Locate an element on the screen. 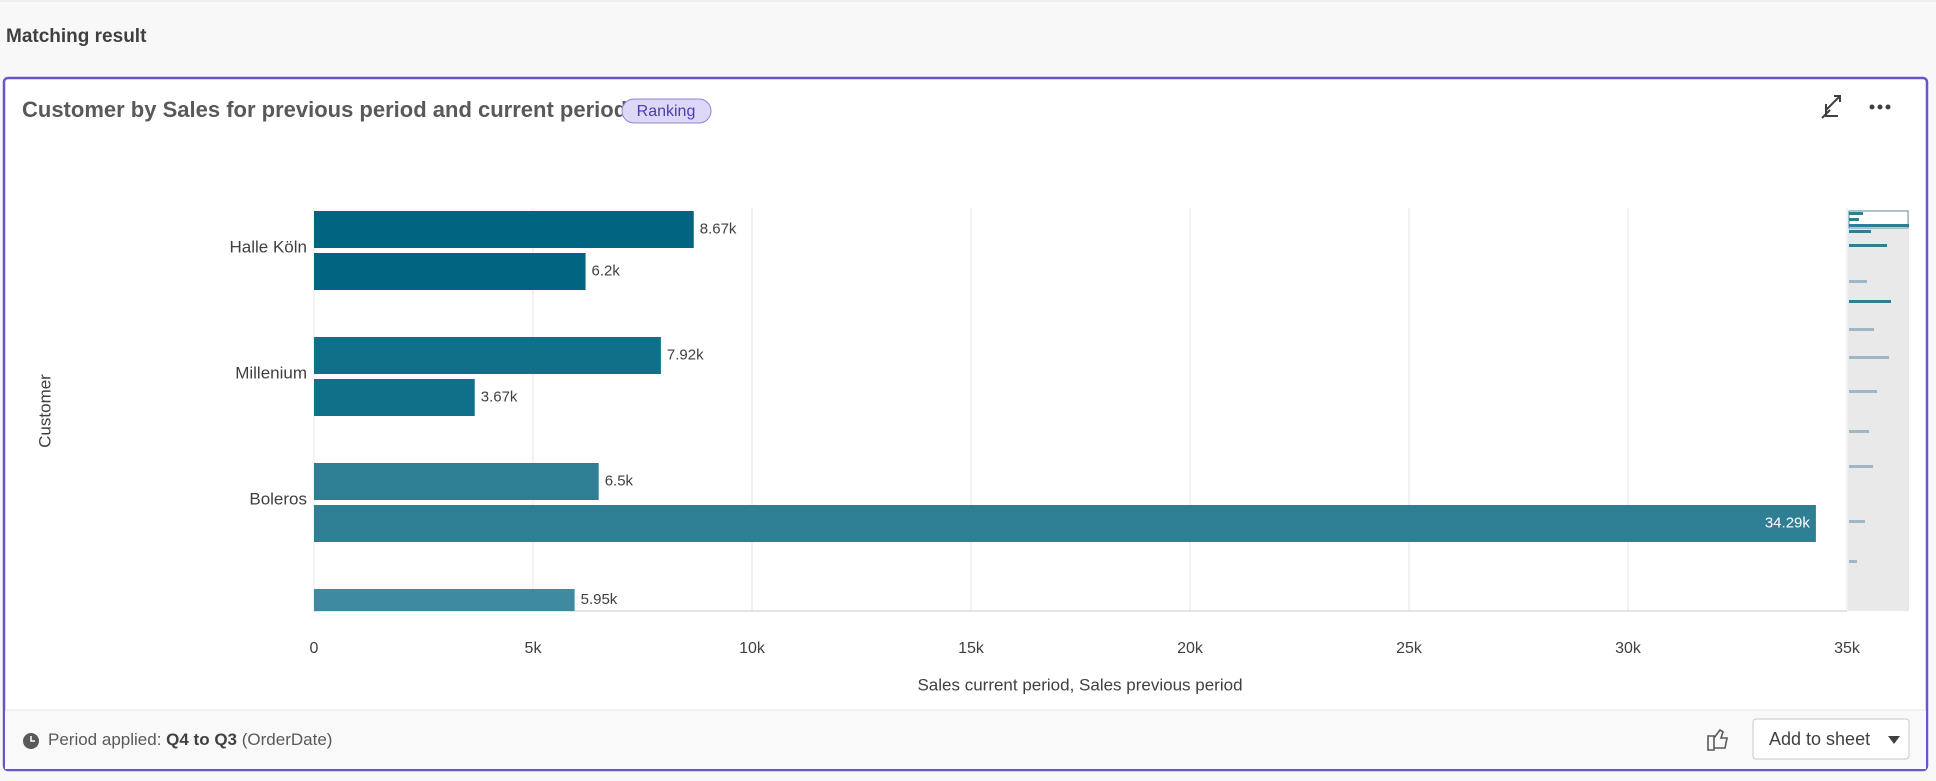 This screenshot has height=781, width=1936. data-label: 7.92k is located at coordinates (685, 354).